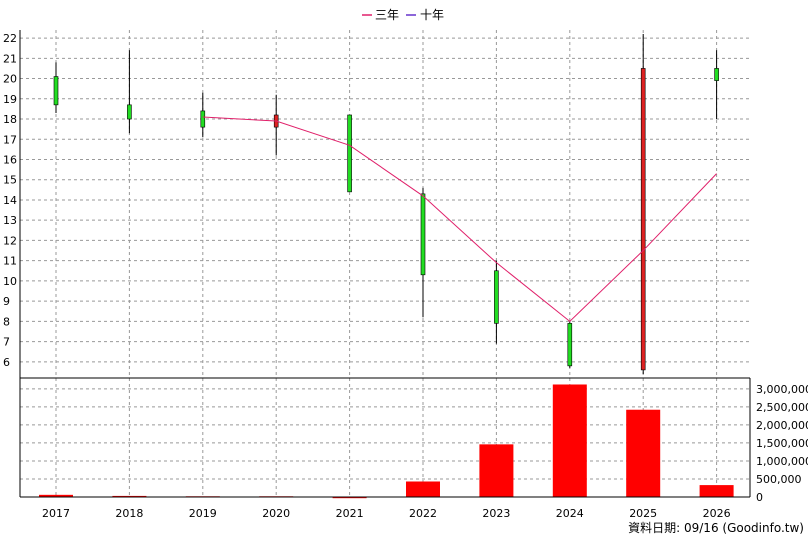  Describe the element at coordinates (782, 389) in the screenshot. I see `volume-tick-label: 3,000,000` at that location.